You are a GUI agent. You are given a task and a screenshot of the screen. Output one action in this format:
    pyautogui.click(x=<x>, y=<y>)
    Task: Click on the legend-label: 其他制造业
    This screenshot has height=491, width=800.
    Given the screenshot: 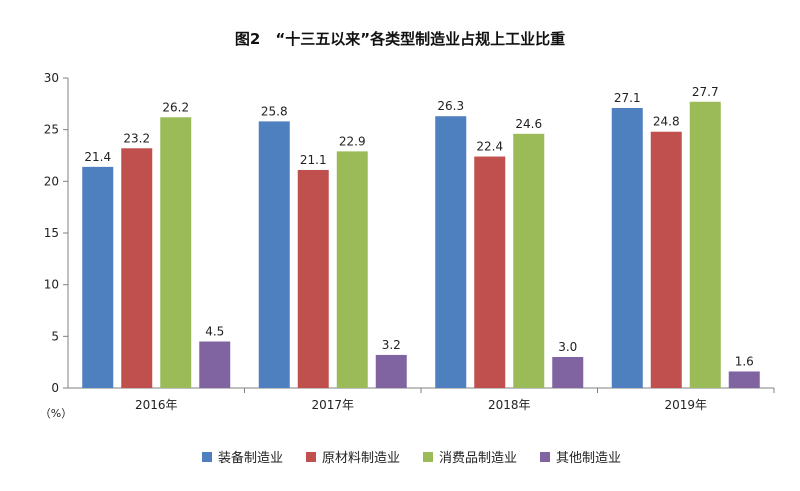 What is the action you would take?
    pyautogui.click(x=588, y=458)
    